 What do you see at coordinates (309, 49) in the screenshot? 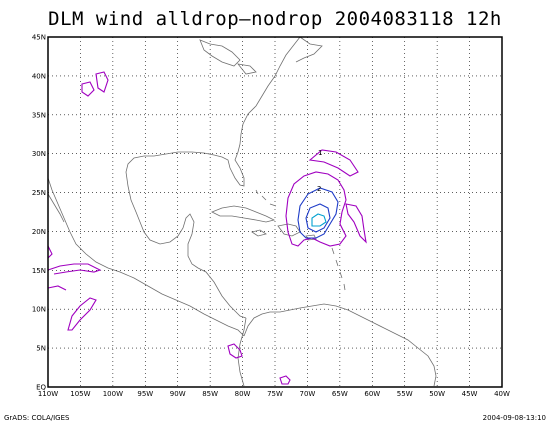
I see `maritimes-coastline` at bounding box center [309, 49].